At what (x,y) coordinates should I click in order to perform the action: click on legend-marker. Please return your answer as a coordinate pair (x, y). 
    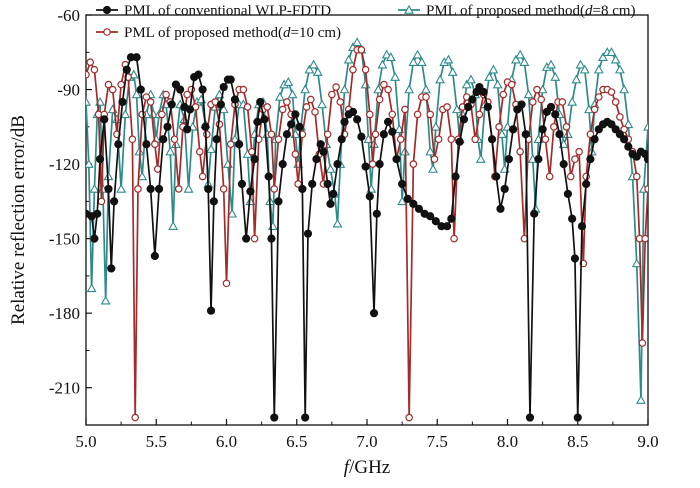
    Looking at the image, I should click on (107, 10).